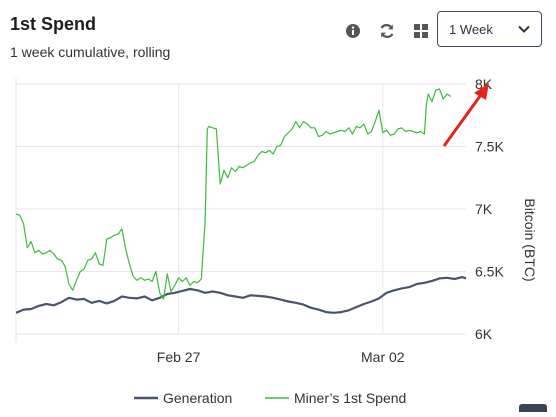 The height and width of the screenshot is (417, 556). I want to click on series-line-generation, so click(241, 295).